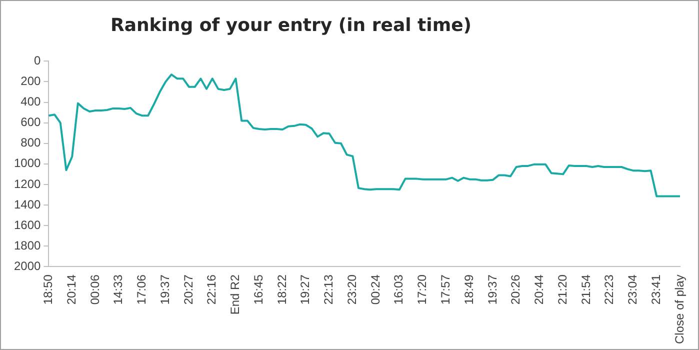 The width and height of the screenshot is (699, 350). Describe the element at coordinates (31, 81) in the screenshot. I see `y-tick-label: 200` at that location.